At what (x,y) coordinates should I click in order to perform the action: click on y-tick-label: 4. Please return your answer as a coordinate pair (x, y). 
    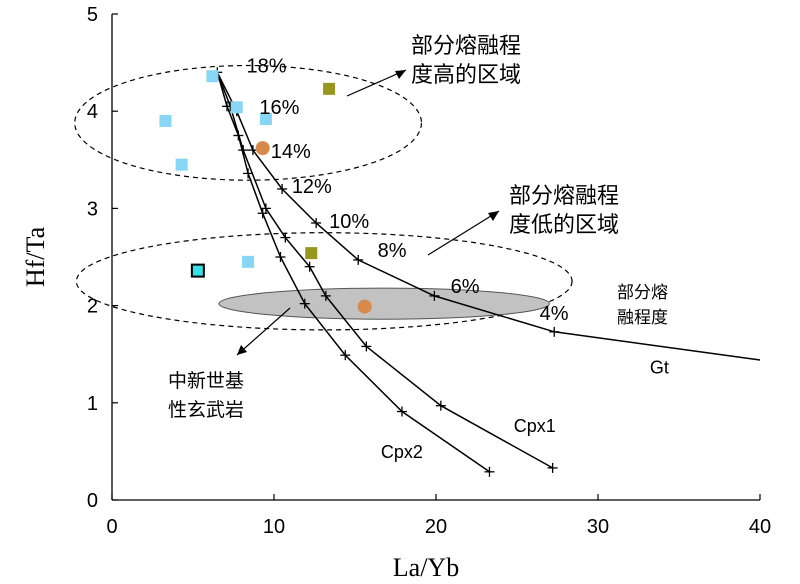
    Looking at the image, I should click on (92, 112).